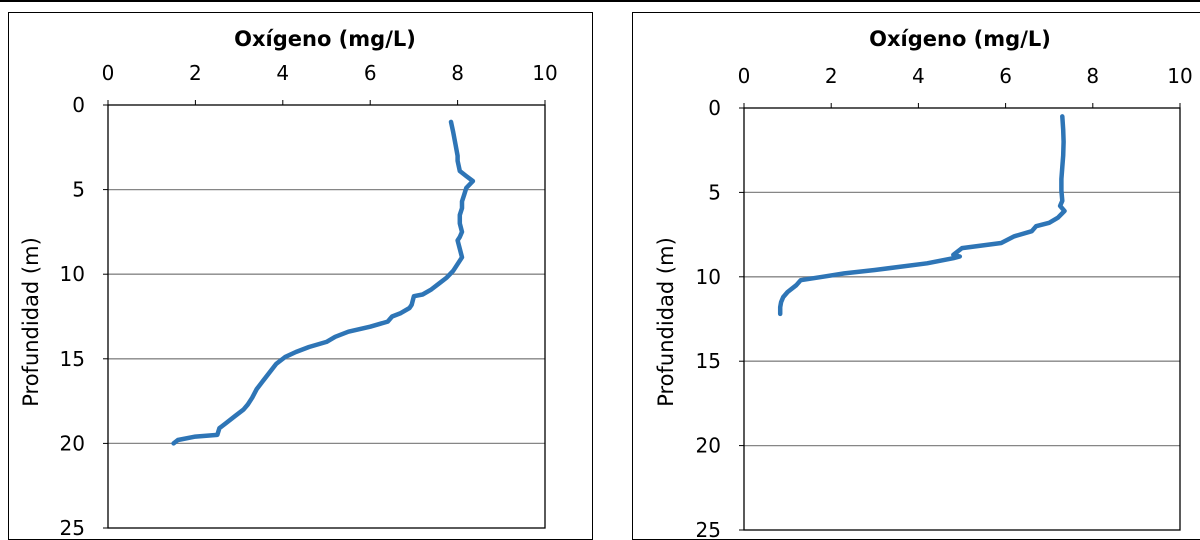  Describe the element at coordinates (108, 73) in the screenshot. I see `chart1-x-tick-label-0: 0` at that location.